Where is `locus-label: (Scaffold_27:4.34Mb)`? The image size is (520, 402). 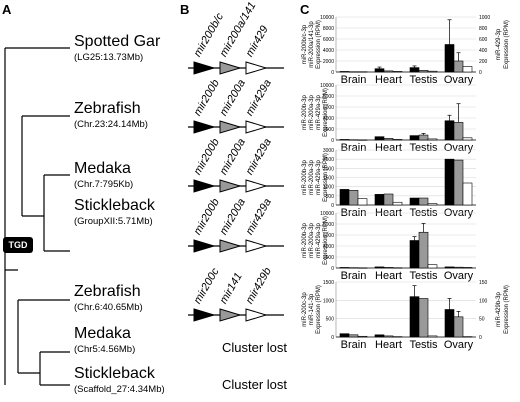 locus-label: (Scaffold_27:4.34Mb) is located at coordinates (119, 389).